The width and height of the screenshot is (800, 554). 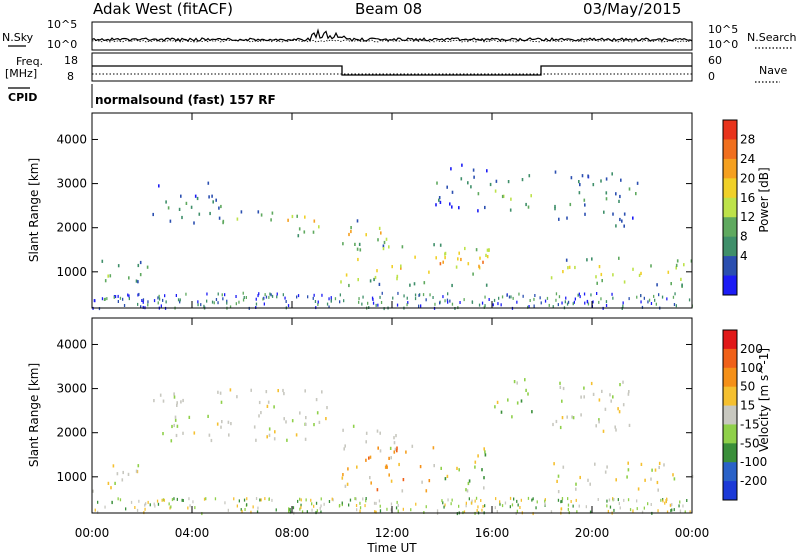 I want to click on velocity-colorbar-tick: -15, so click(x=750, y=424).